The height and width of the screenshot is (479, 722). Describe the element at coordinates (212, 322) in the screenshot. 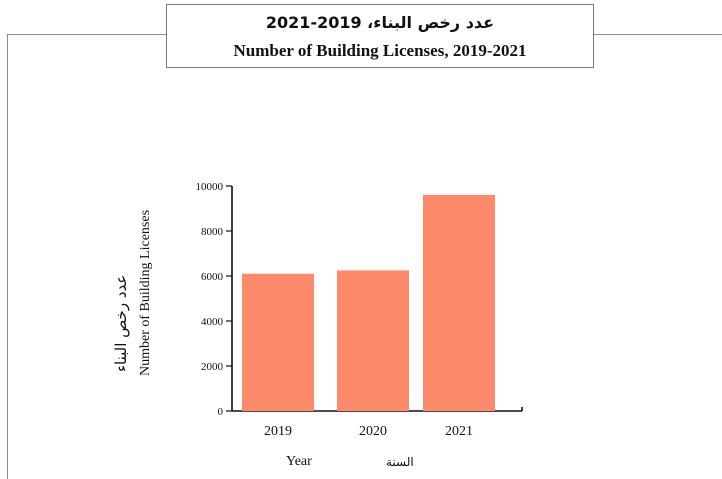

I see `y-tick-label: 4000` at that location.